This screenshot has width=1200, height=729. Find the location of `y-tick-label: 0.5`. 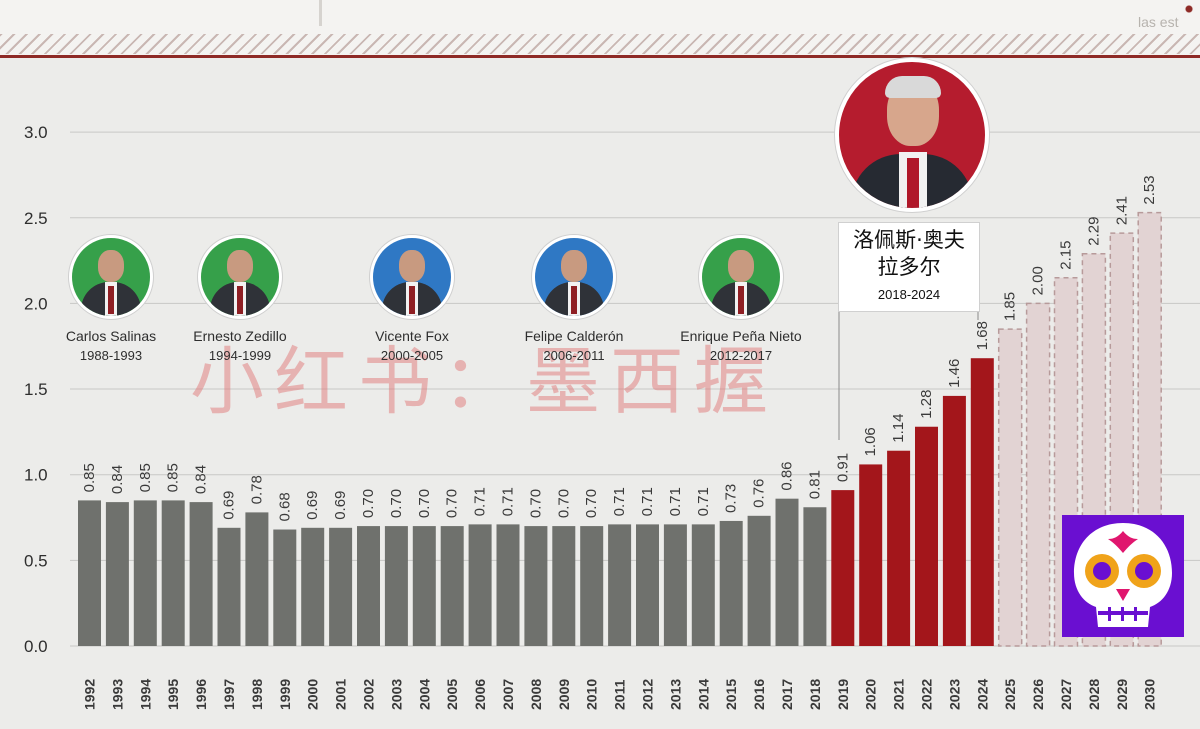

y-tick-label: 0.5 is located at coordinates (36, 560).